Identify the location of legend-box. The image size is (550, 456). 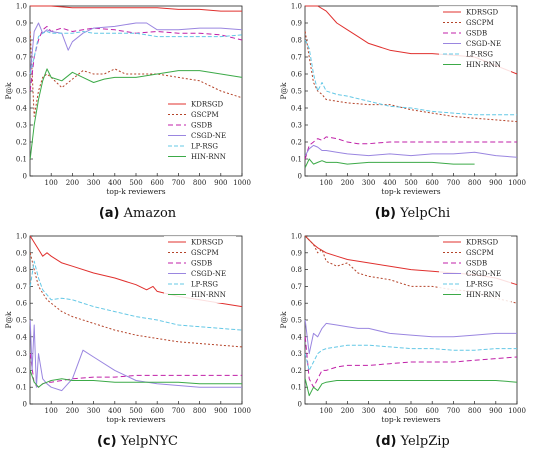
(475, 269).